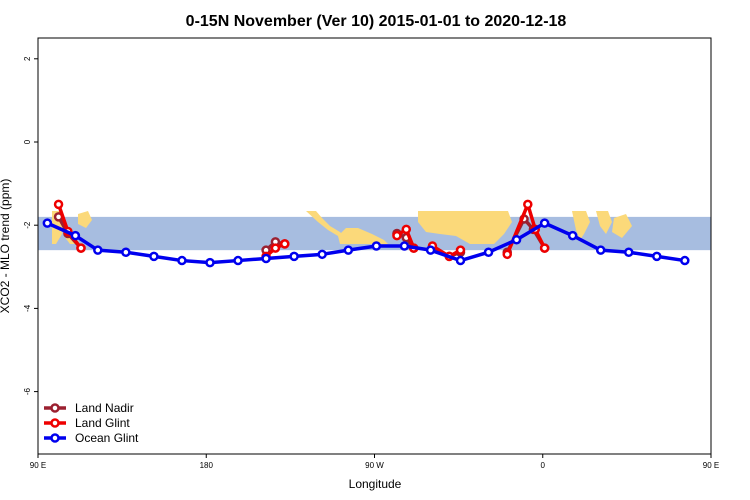 This screenshot has width=750, height=500. I want to click on legend-marker-land-glint, so click(55, 423).